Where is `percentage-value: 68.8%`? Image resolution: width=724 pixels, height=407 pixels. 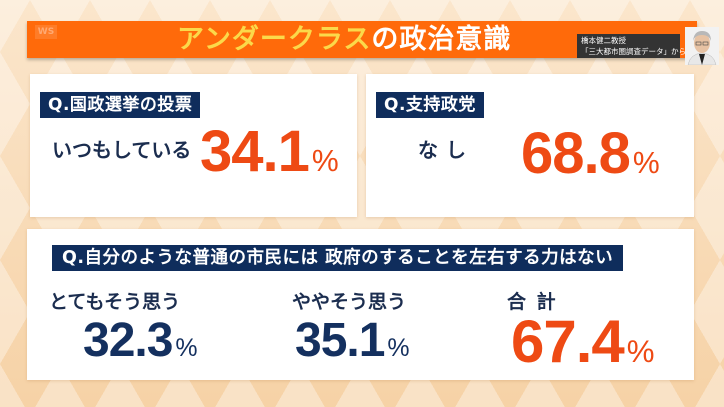
percentage-value: 68.8% is located at coordinates (590, 159).